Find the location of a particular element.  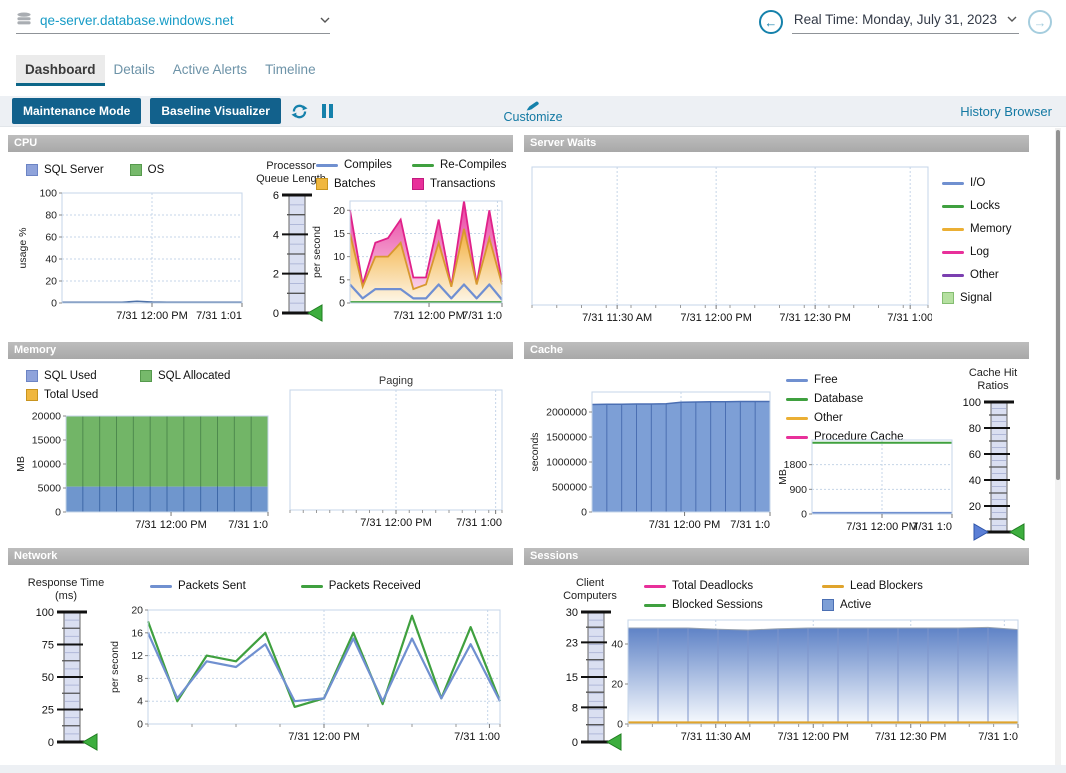

legend-label: Batches is located at coordinates (355, 184).